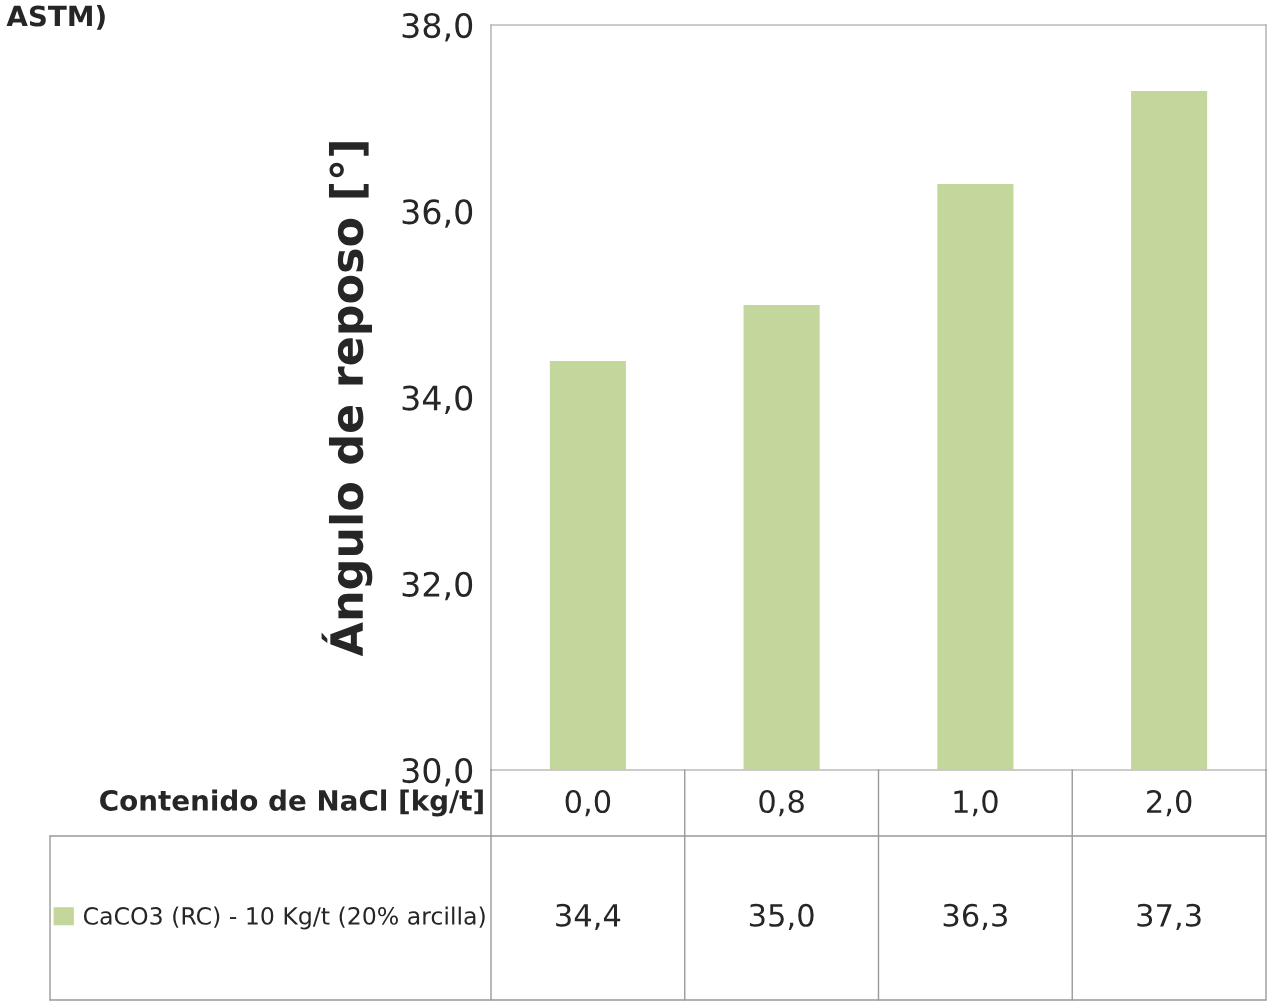 Image resolution: width=1276 pixels, height=1003 pixels. I want to click on x-axis-title: Contenido de NaCl [kg/t], so click(291, 803).